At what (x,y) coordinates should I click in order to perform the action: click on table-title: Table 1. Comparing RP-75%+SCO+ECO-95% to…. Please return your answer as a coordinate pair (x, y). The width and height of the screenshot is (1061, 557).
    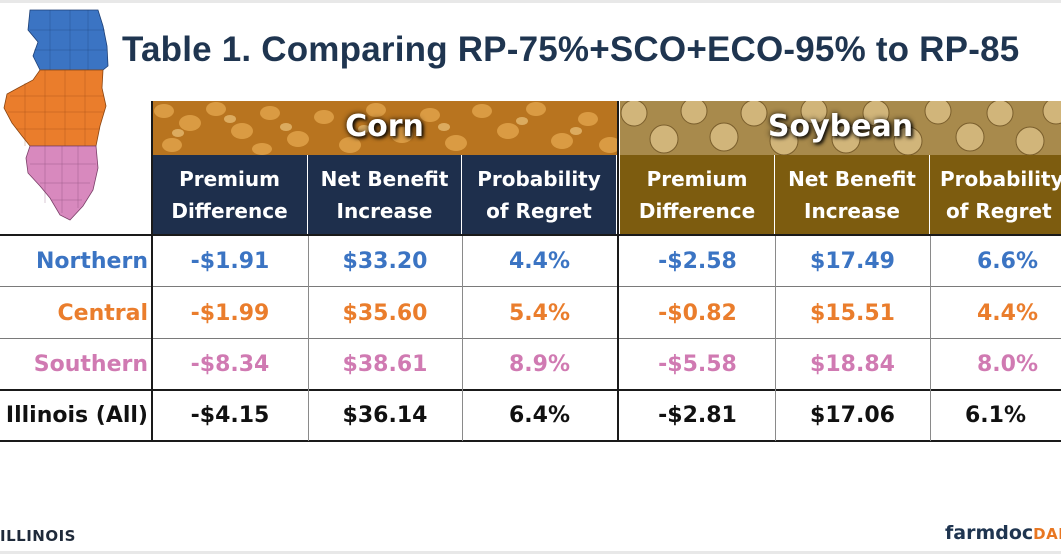
    Looking at the image, I should click on (571, 49).